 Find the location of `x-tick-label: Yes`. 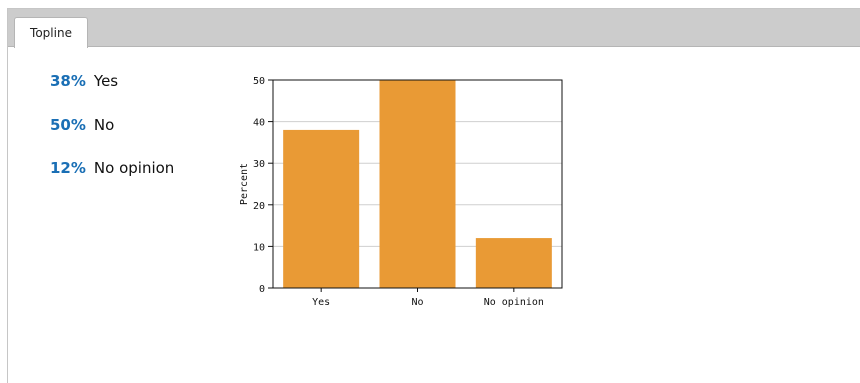

x-tick-label: Yes is located at coordinates (321, 302).